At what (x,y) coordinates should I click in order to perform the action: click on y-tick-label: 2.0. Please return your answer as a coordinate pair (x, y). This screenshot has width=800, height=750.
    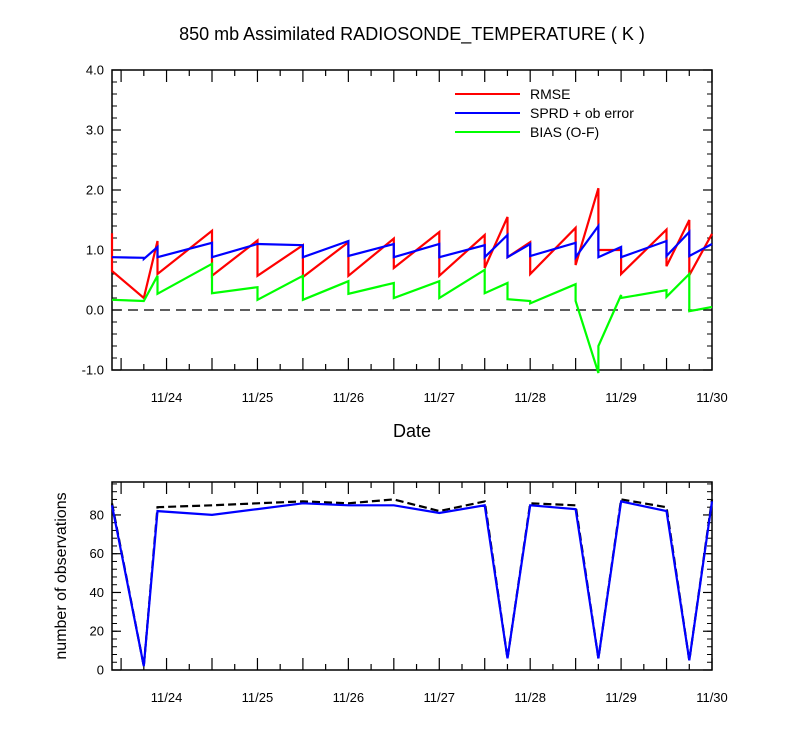
    Looking at the image, I should click on (95, 190).